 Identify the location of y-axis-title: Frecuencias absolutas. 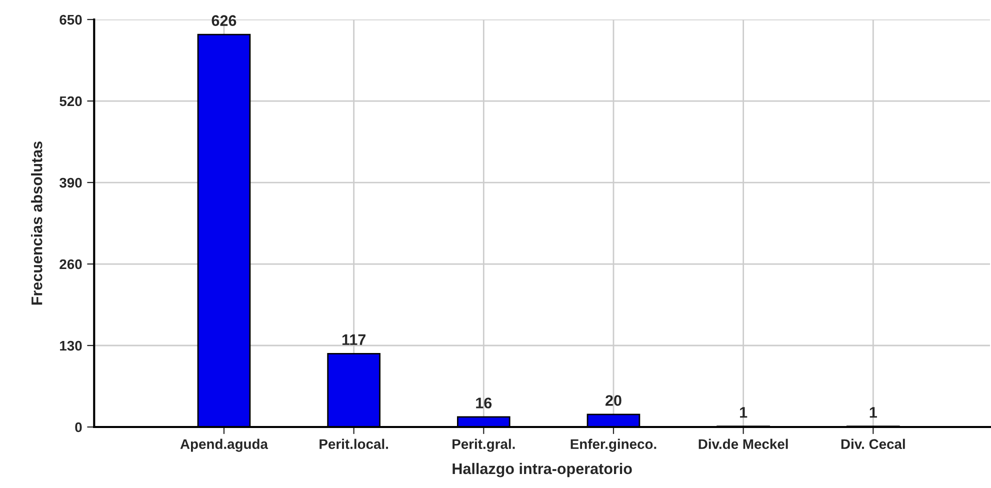
(36, 223).